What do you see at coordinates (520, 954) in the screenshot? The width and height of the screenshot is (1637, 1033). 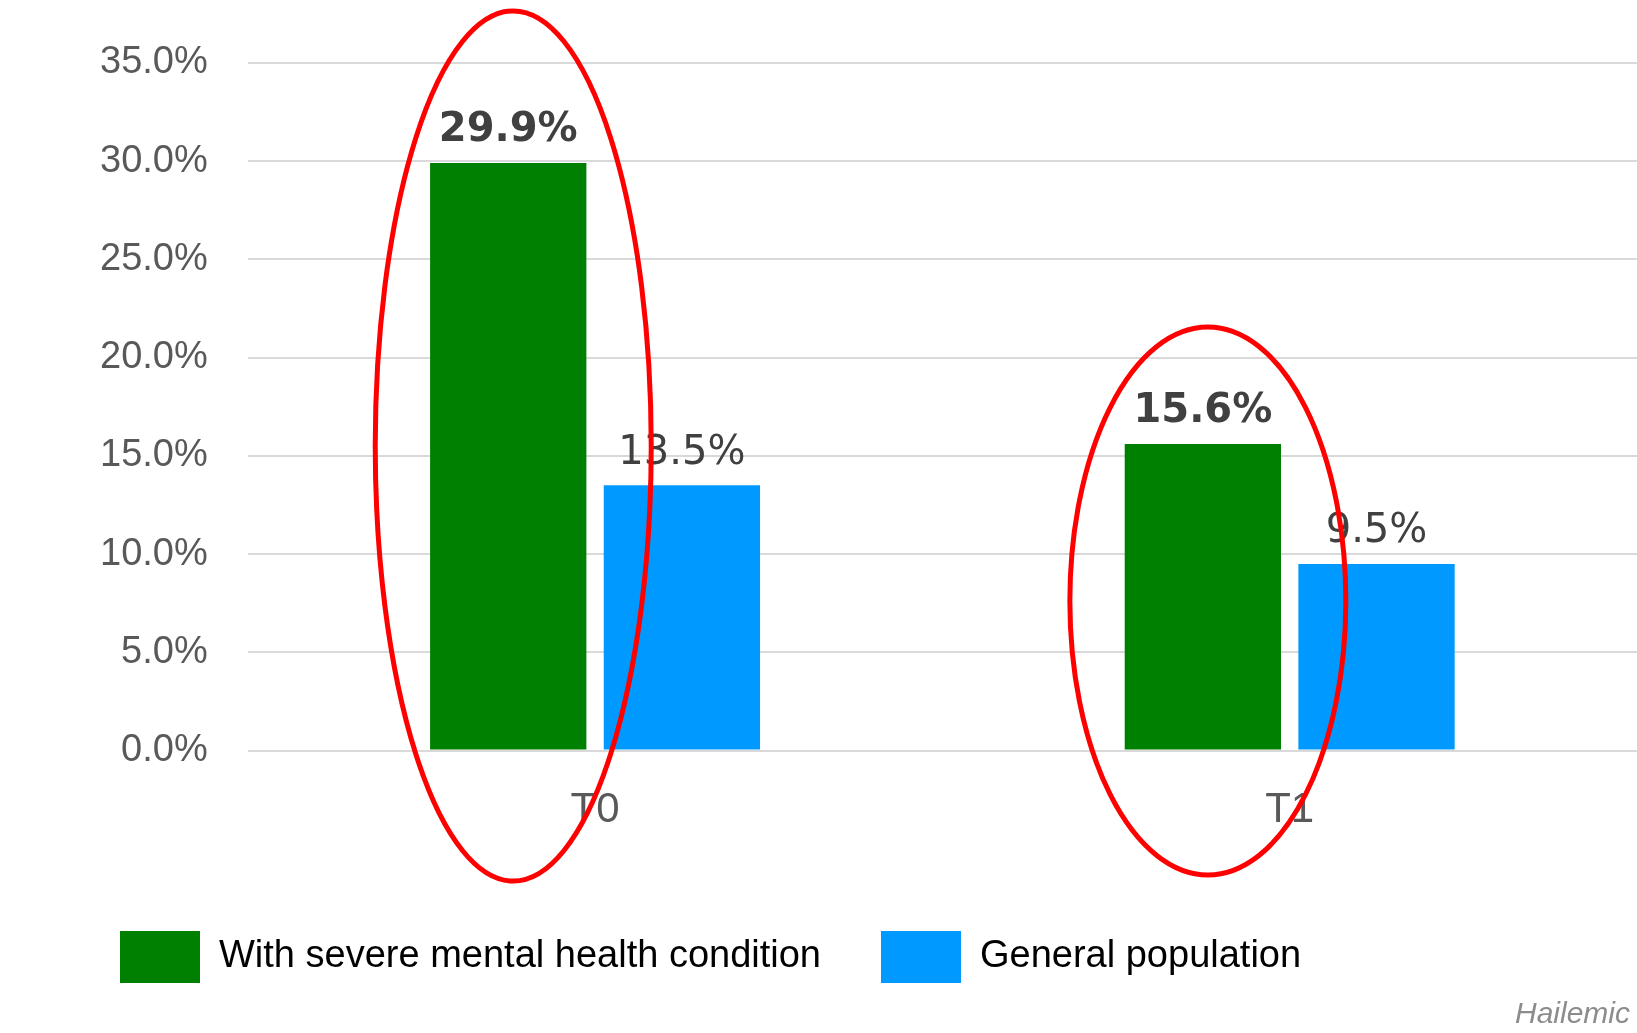 I see `legend-label: With severe mental health condition` at bounding box center [520, 954].